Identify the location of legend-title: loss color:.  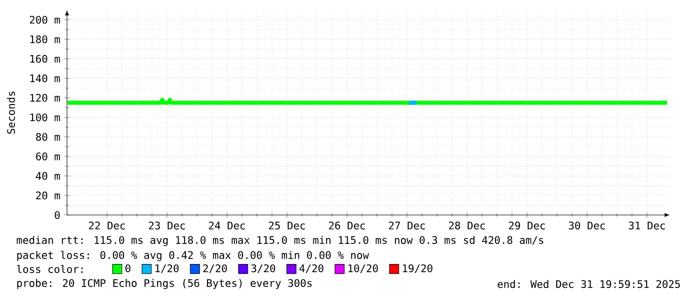
(50, 269).